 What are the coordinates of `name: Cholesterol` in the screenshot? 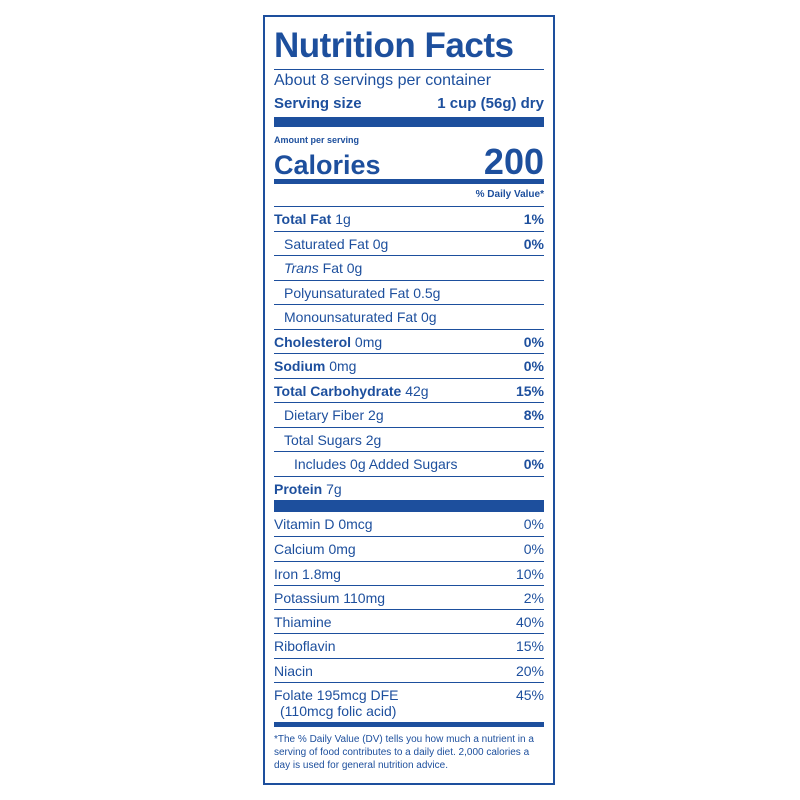 It's located at (313, 341).